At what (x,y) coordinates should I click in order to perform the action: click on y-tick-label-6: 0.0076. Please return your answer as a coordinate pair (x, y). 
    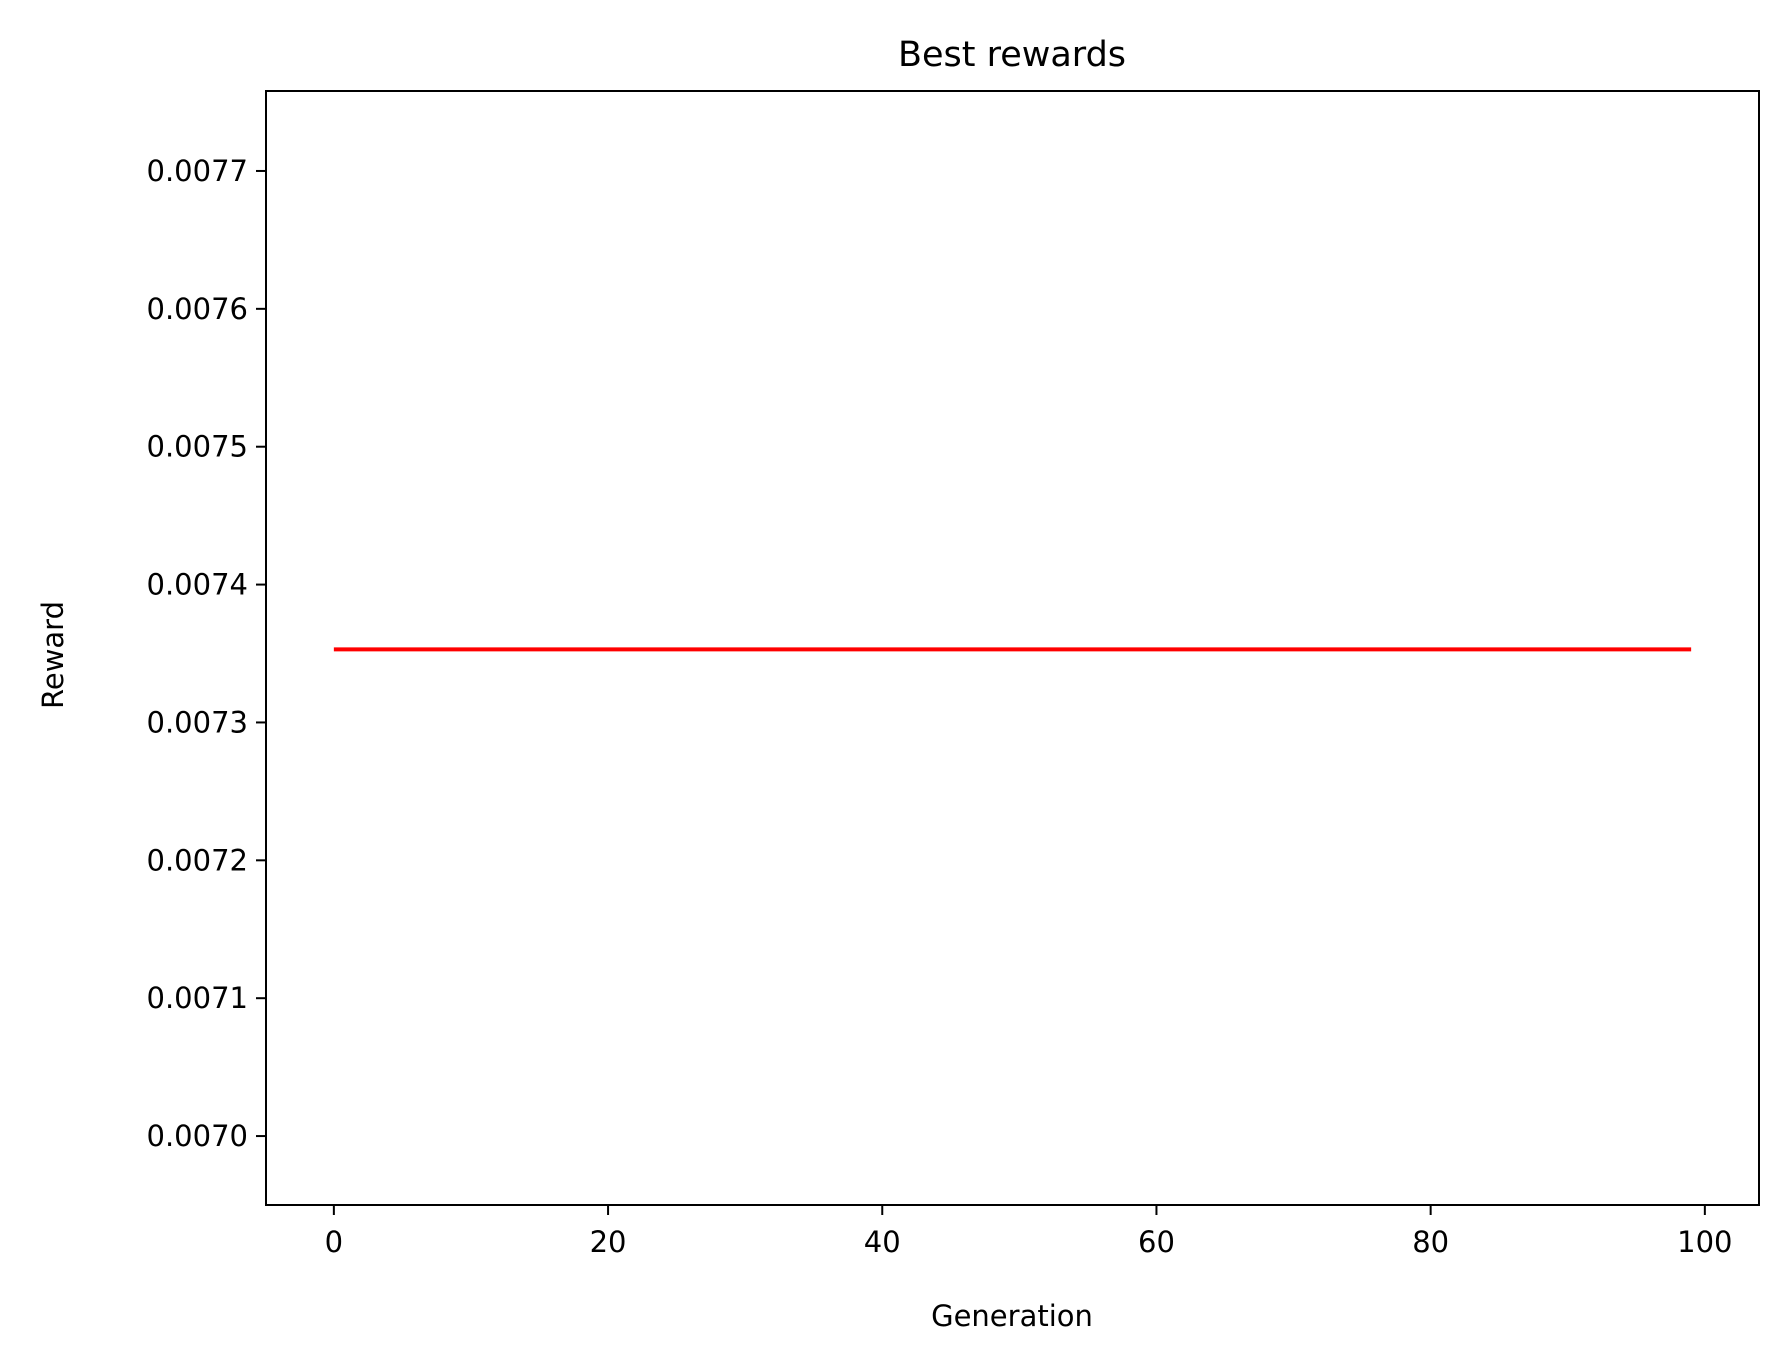
    Looking at the image, I should click on (197, 309).